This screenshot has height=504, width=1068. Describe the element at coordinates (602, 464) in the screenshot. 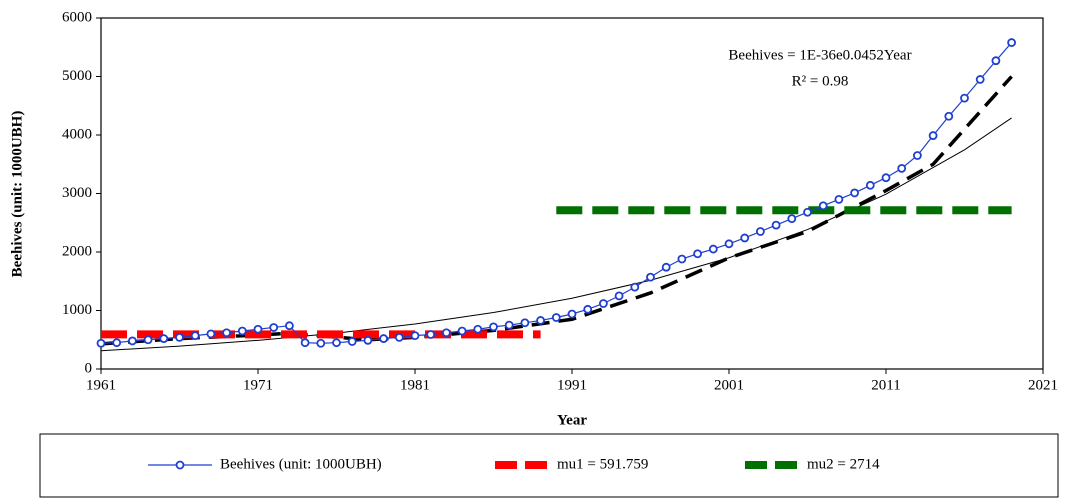

I see `legend-label: mu1 = 591.759` at that location.